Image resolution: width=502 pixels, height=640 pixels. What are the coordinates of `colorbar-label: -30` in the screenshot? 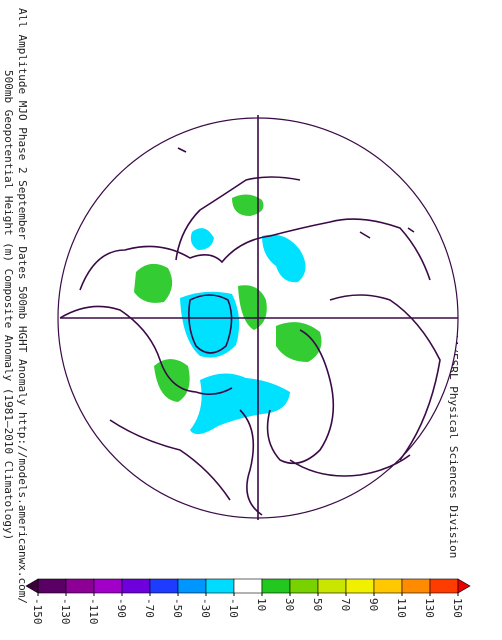 It's located at (205, 608).